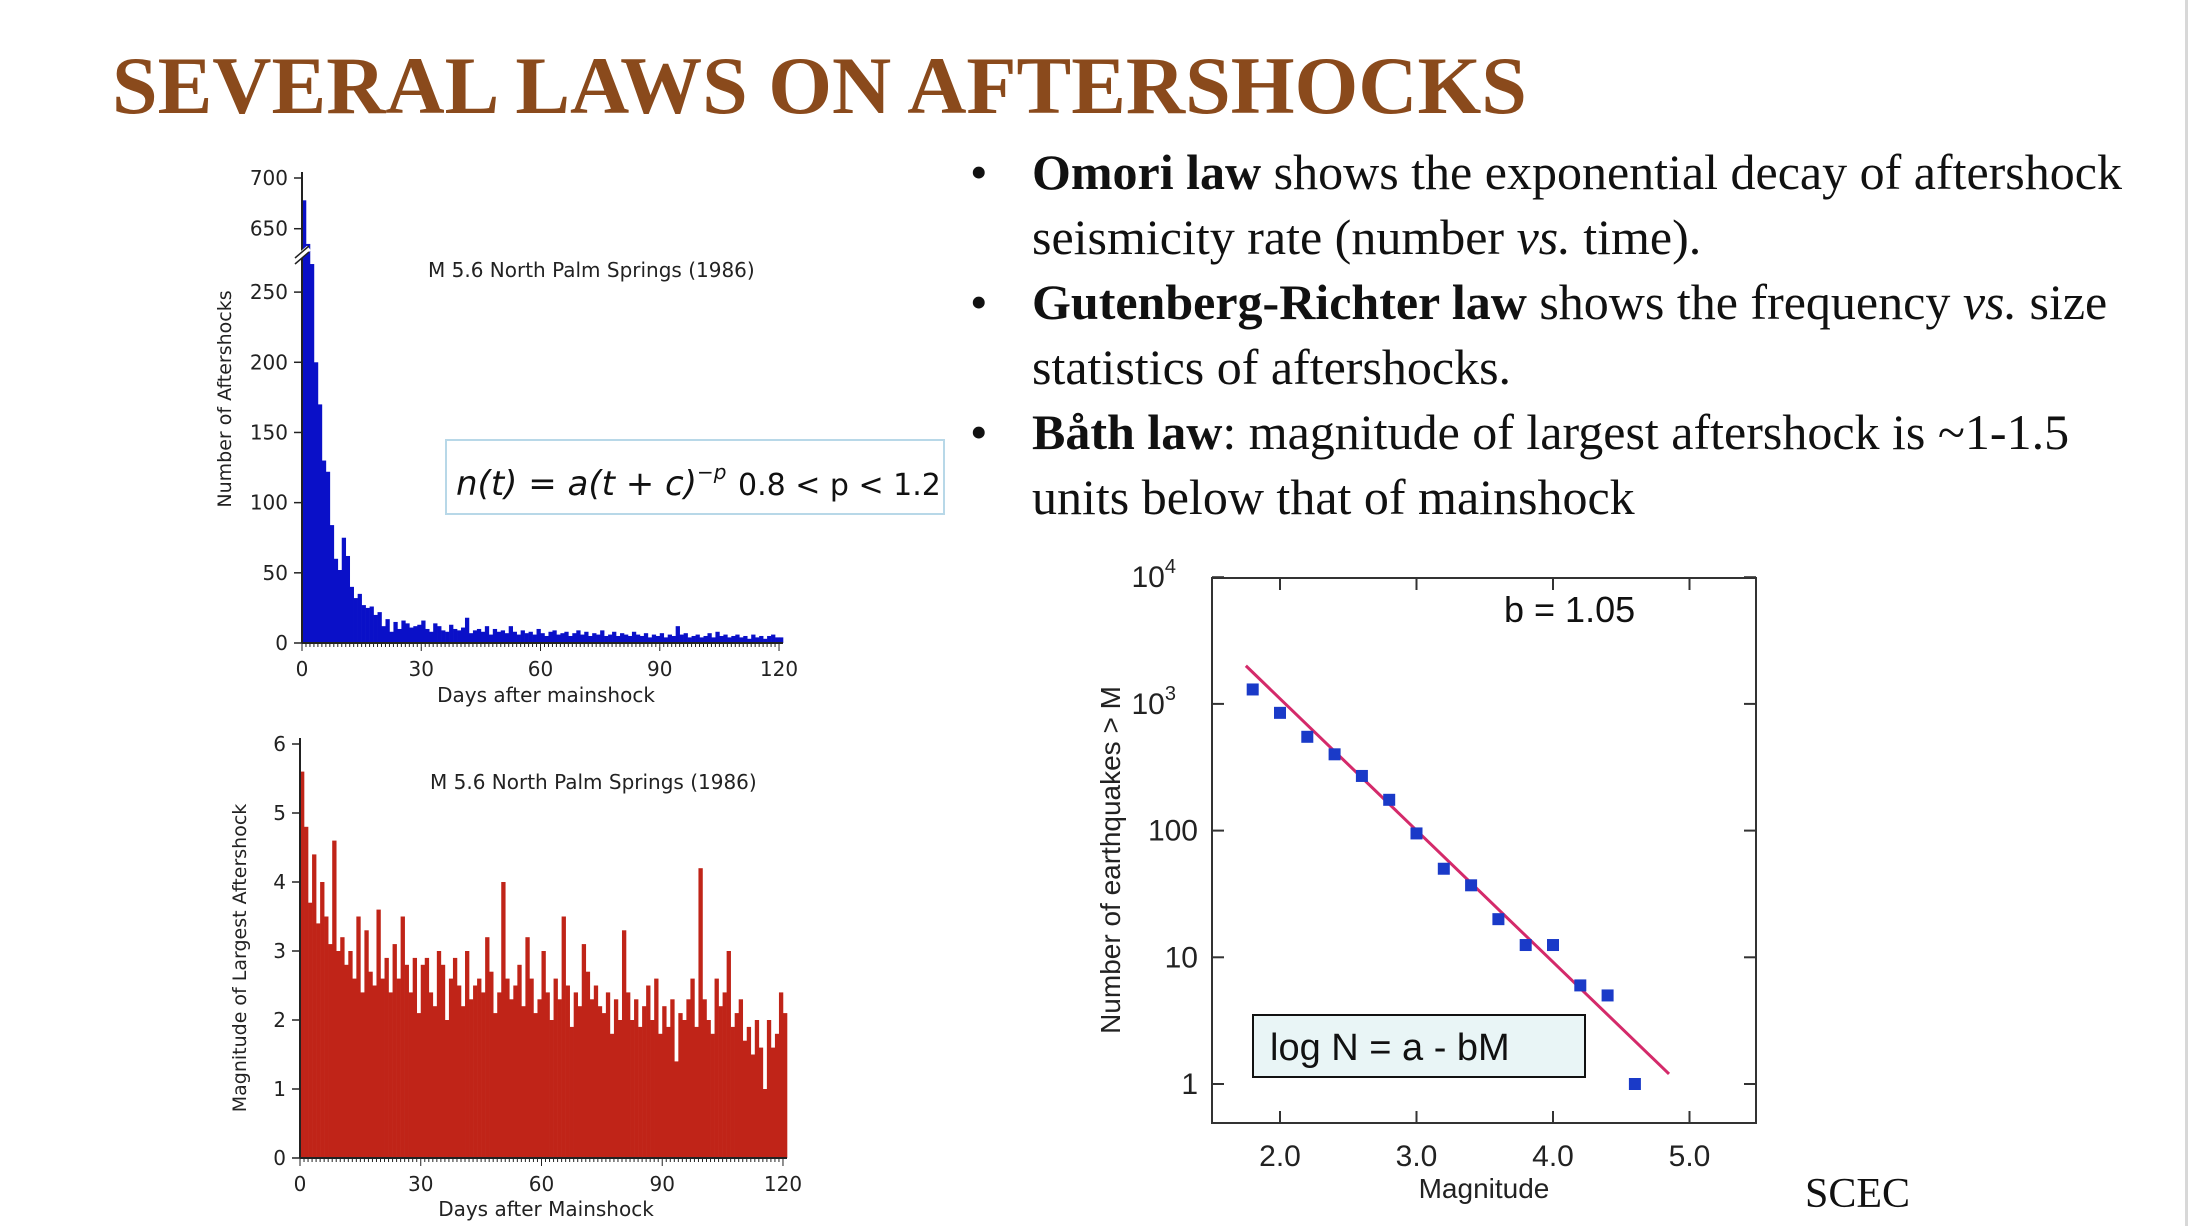  I want to click on bullet-bath-term: Båth law, so click(1127, 432).